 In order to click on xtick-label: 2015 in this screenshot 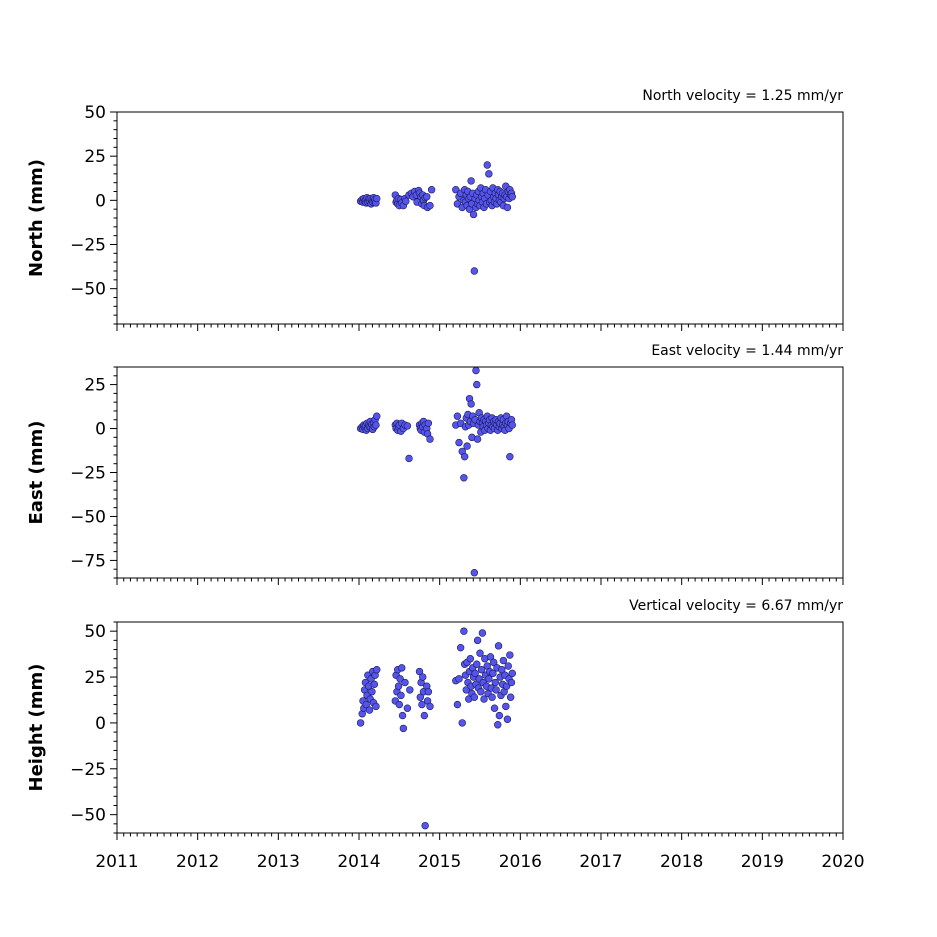, I will do `click(439, 862)`.